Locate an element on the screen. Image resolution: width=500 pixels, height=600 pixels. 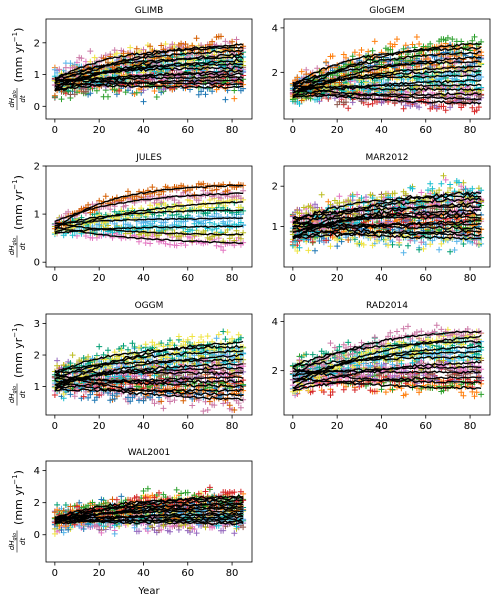
y-label-unit: (mm yr−1) is located at coordinates (18, 202).